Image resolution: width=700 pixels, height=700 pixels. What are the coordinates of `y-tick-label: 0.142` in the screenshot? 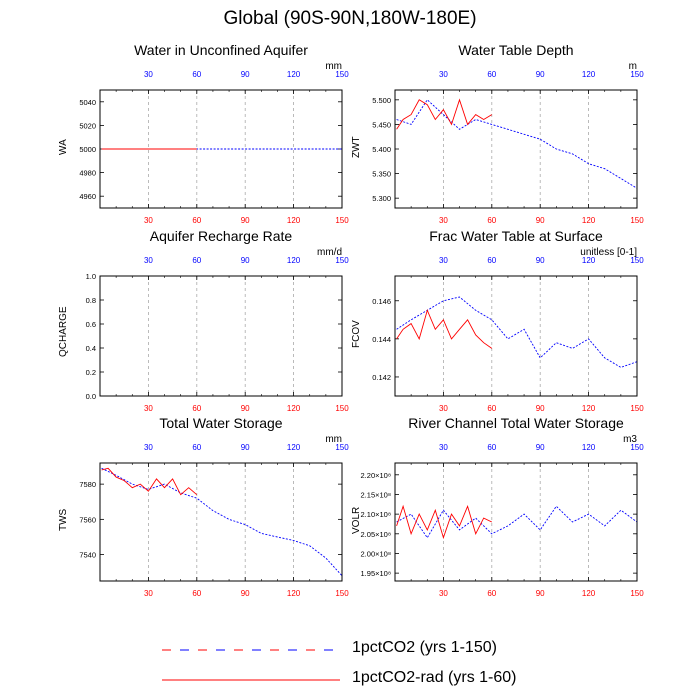 It's located at (381, 377).